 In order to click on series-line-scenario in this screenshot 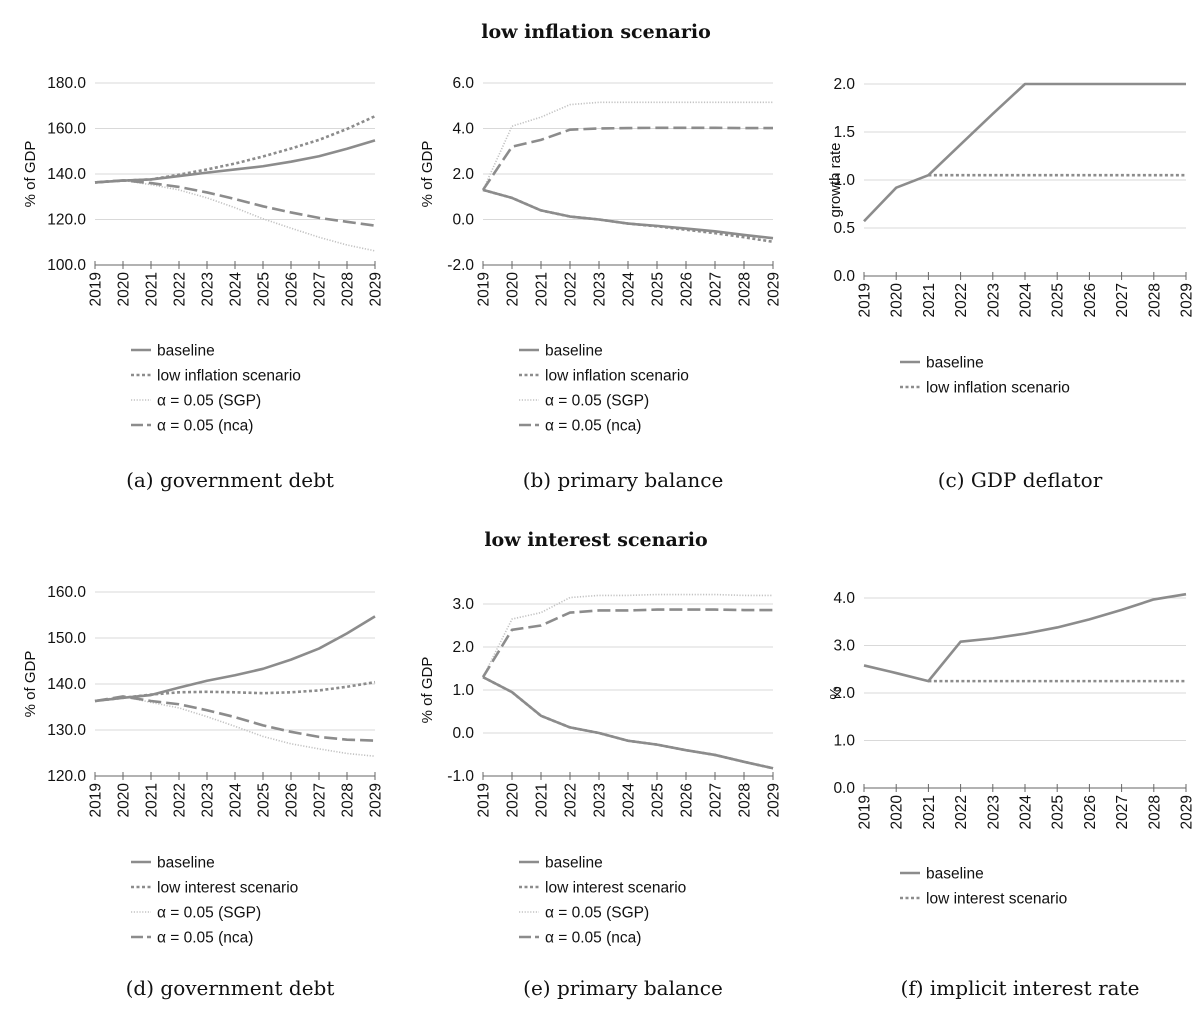, I will do `click(235, 149)`.